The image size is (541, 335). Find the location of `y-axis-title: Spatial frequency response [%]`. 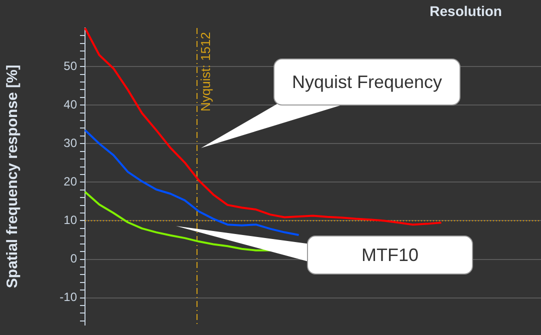

y-axis-title: Spatial frequency response [%] is located at coordinates (13, 176).